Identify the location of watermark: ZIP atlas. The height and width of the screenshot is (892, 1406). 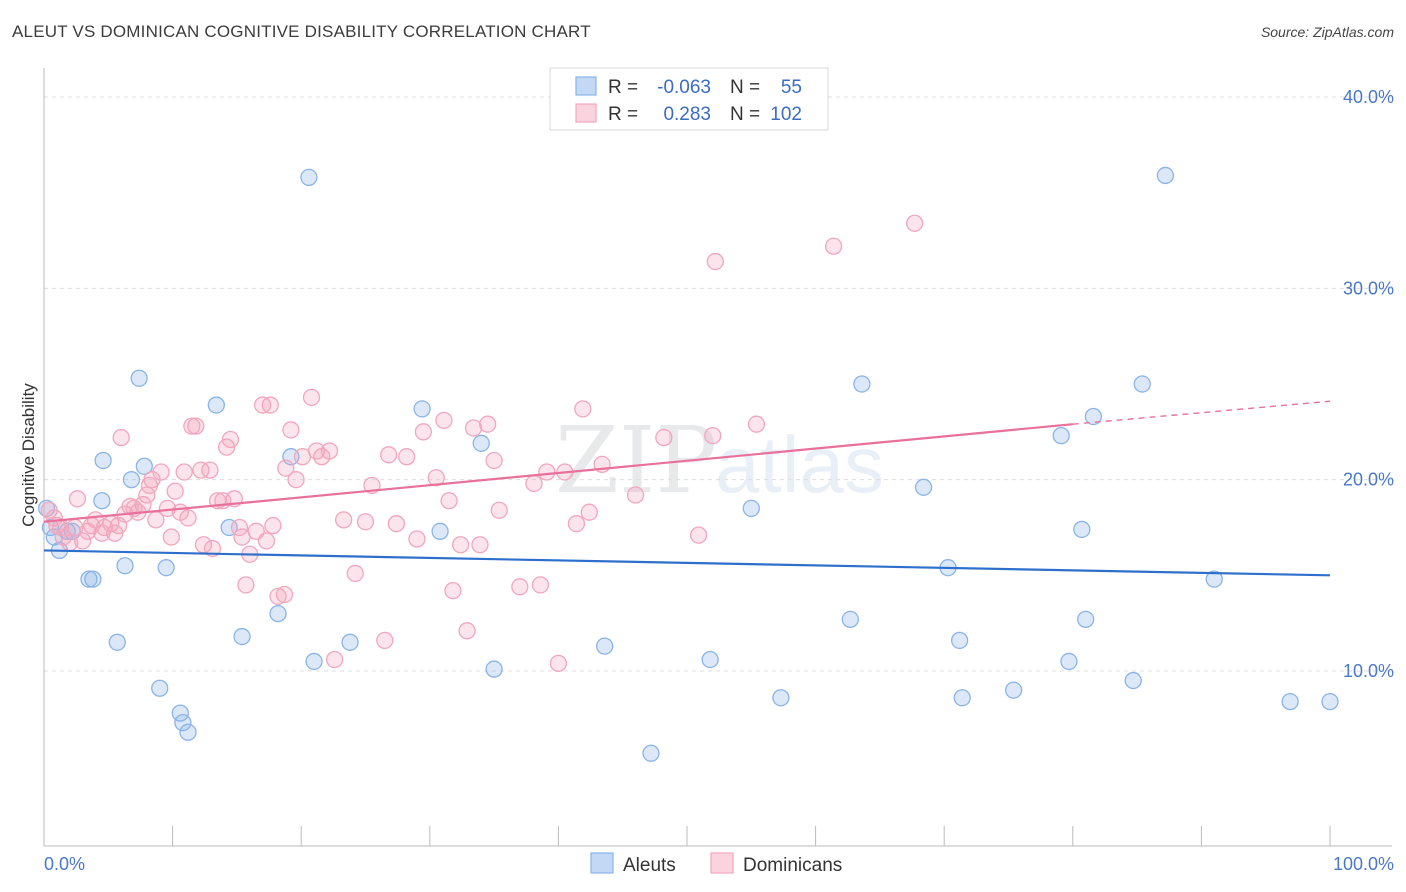
(719, 460).